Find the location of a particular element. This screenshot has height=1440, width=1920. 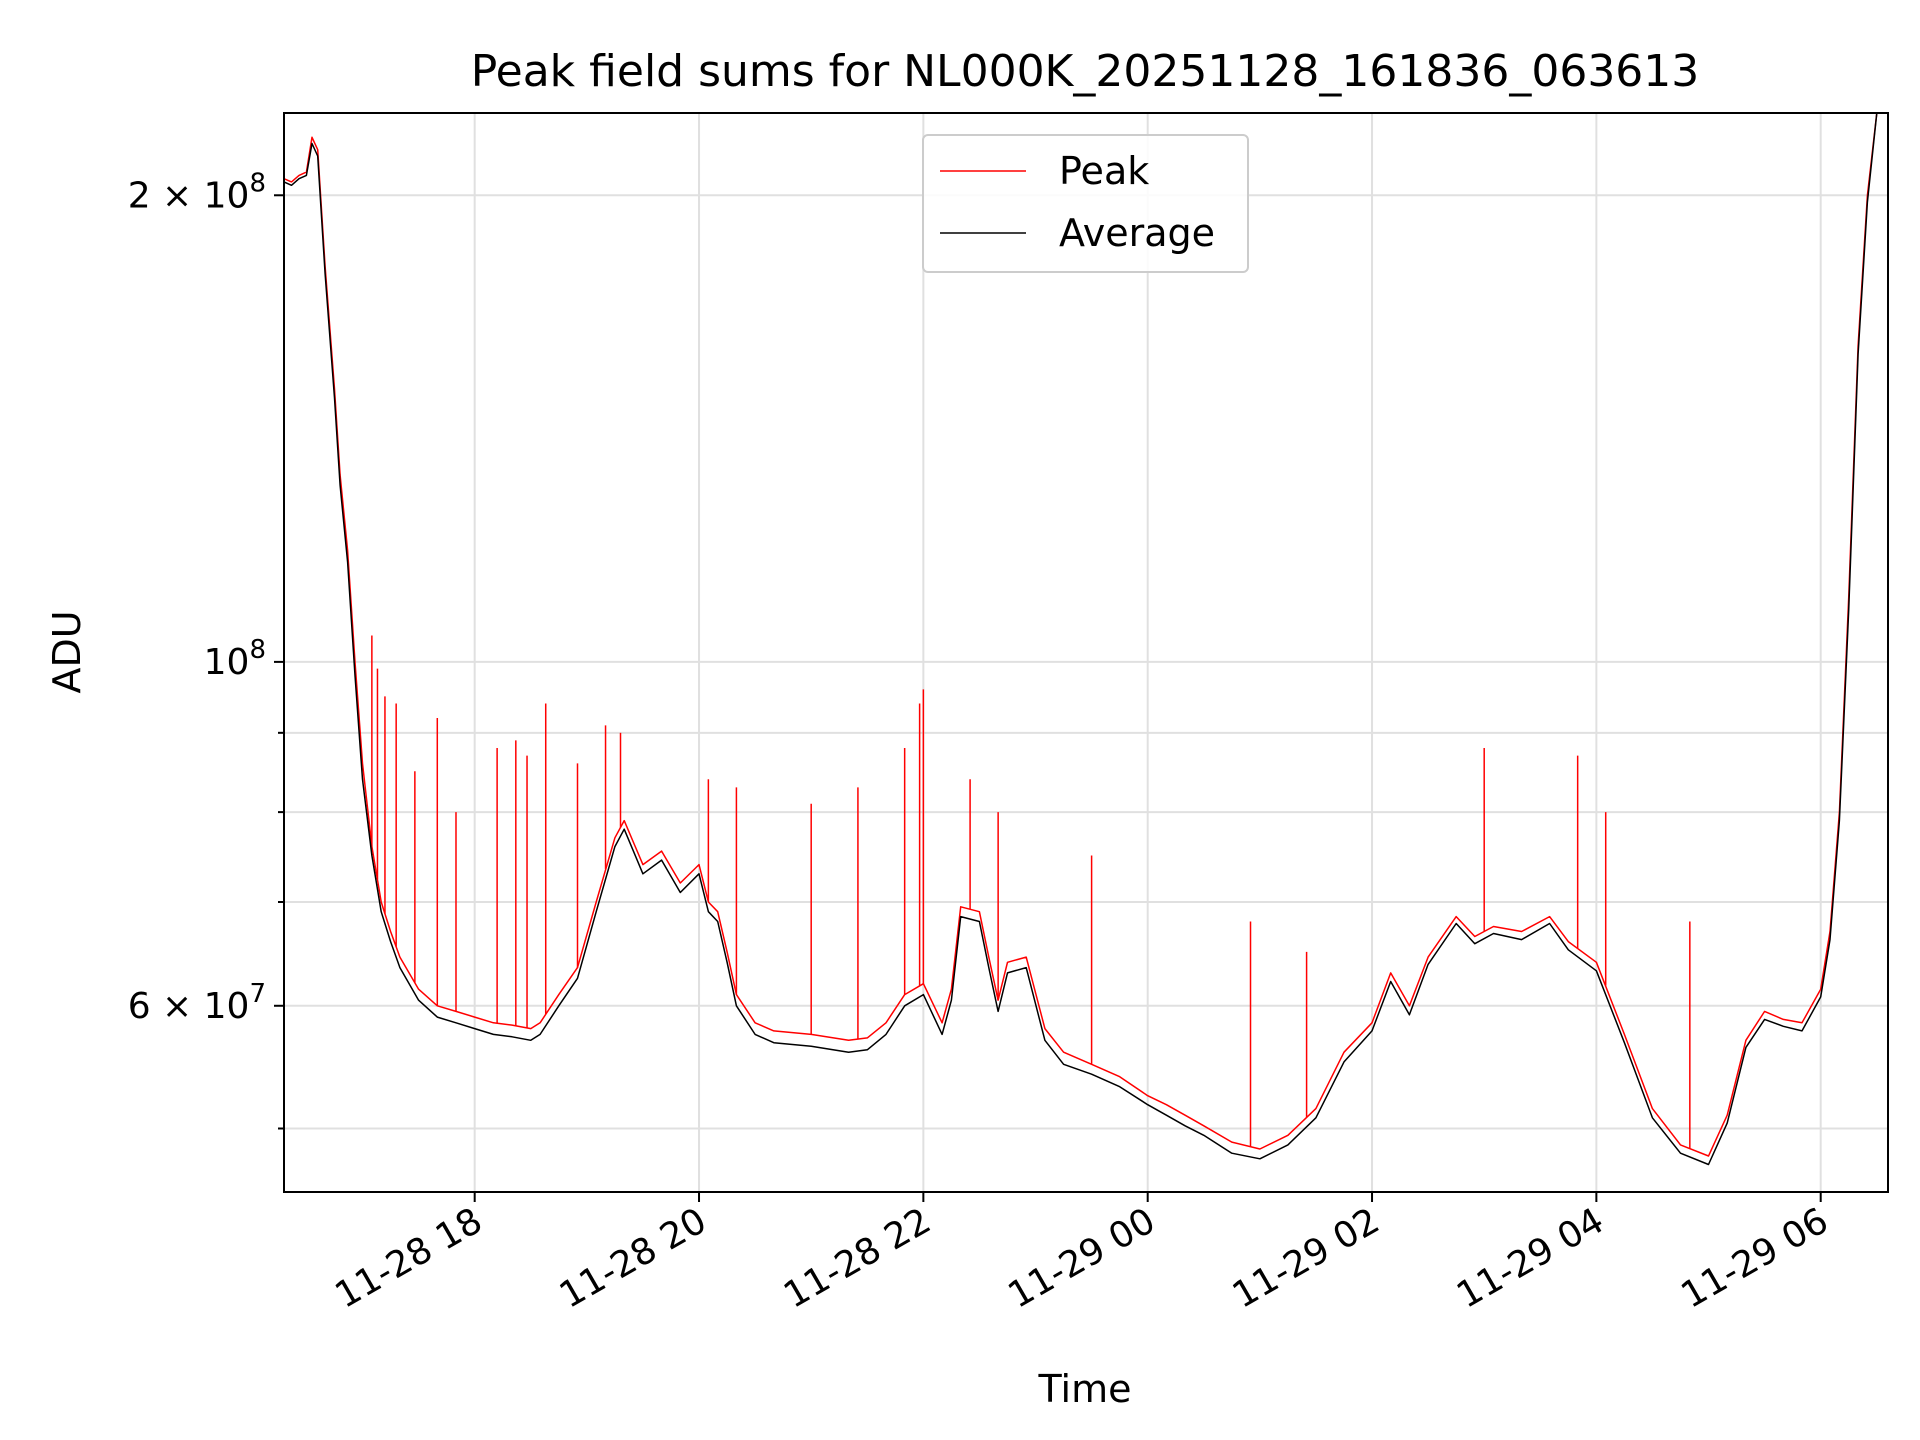

legend-label-peak: Peak is located at coordinates (1104, 171).